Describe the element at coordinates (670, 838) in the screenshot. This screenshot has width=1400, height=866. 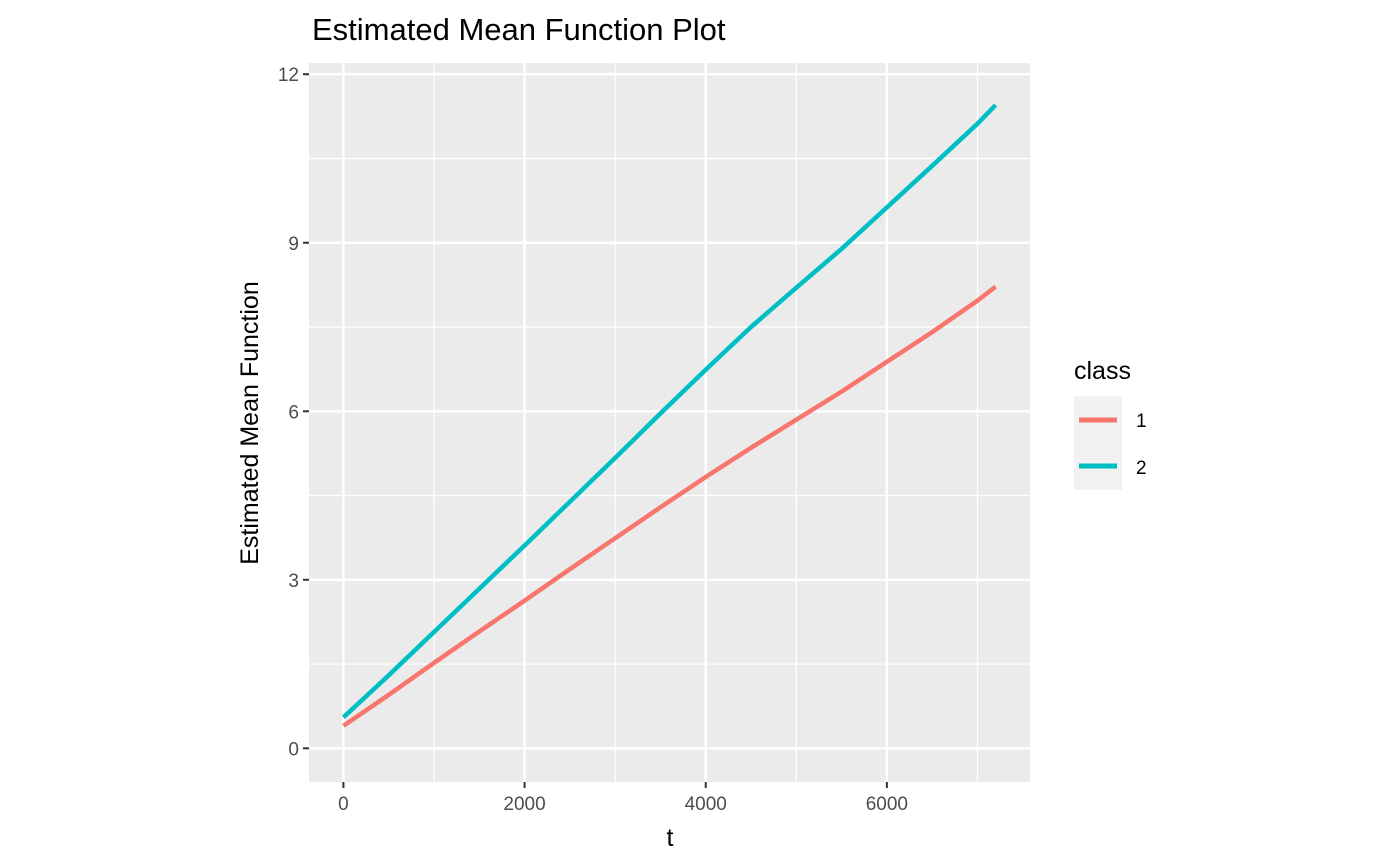
I see `x-axis-label: t` at that location.